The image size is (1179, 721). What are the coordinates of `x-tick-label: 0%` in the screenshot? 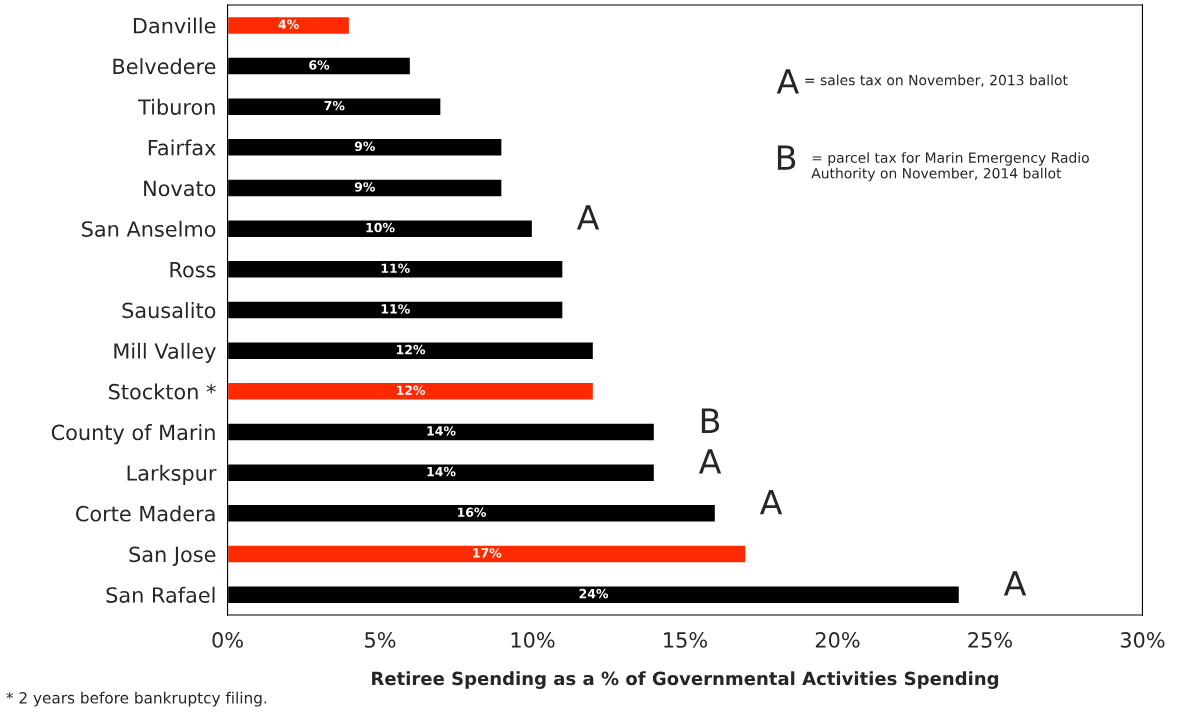 It's located at (227, 640).